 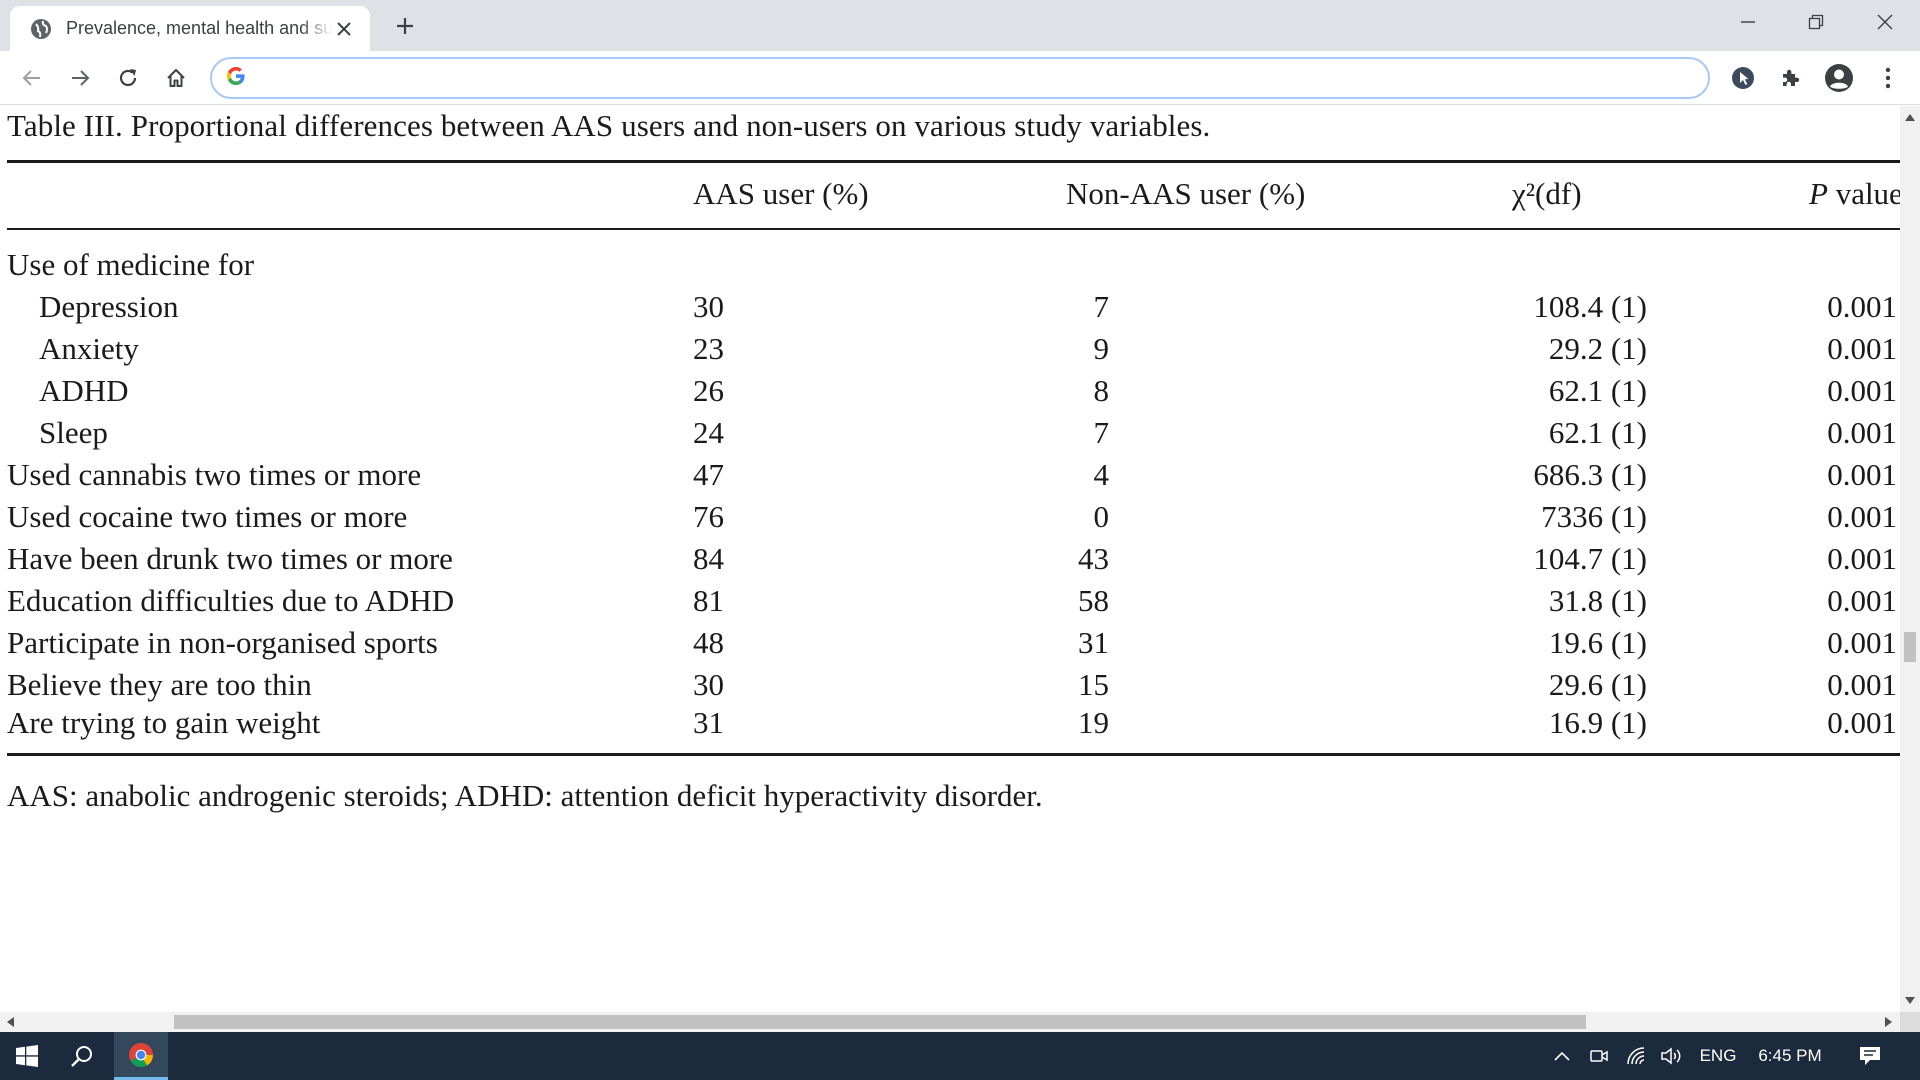 What do you see at coordinates (1791, 78) in the screenshot?
I see `puzzle-icon` at bounding box center [1791, 78].